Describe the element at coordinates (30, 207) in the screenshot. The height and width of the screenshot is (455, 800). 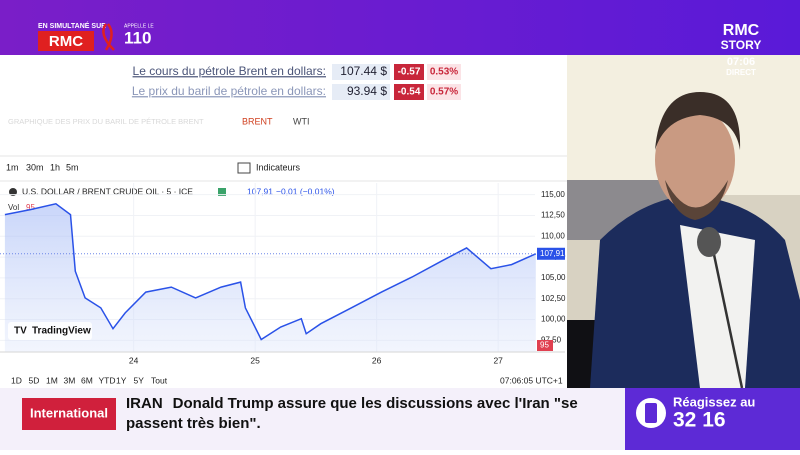
I see `vol-value: 95` at that location.